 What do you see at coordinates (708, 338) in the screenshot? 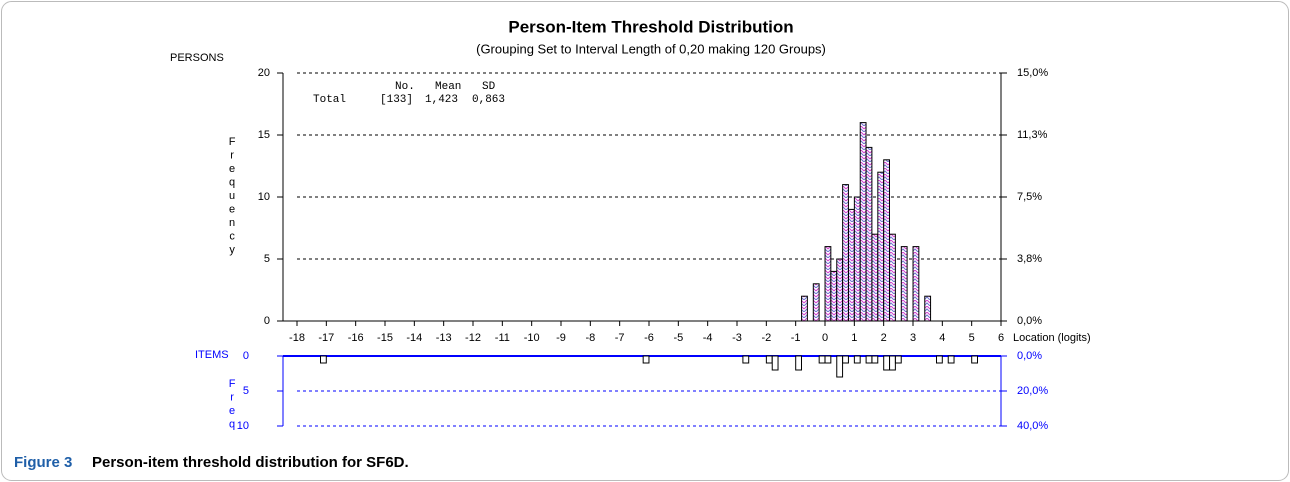
I see `x-tick-label: -4` at bounding box center [708, 338].